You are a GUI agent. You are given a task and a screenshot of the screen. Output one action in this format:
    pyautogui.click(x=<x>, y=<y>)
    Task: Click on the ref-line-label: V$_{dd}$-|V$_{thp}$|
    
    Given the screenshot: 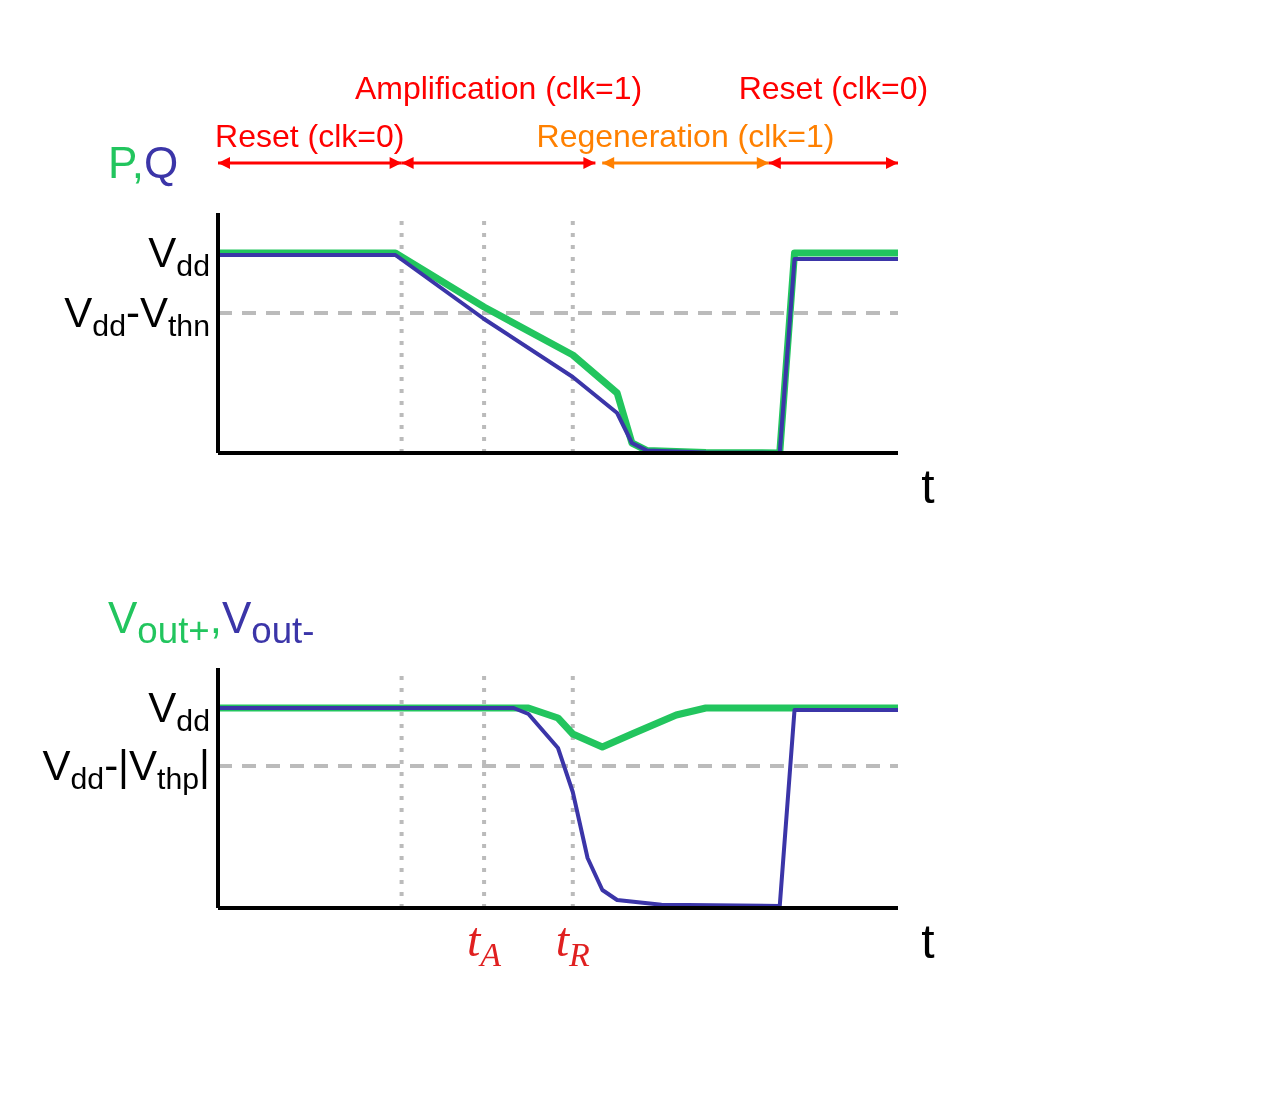 What is the action you would take?
    pyautogui.click(x=126, y=768)
    